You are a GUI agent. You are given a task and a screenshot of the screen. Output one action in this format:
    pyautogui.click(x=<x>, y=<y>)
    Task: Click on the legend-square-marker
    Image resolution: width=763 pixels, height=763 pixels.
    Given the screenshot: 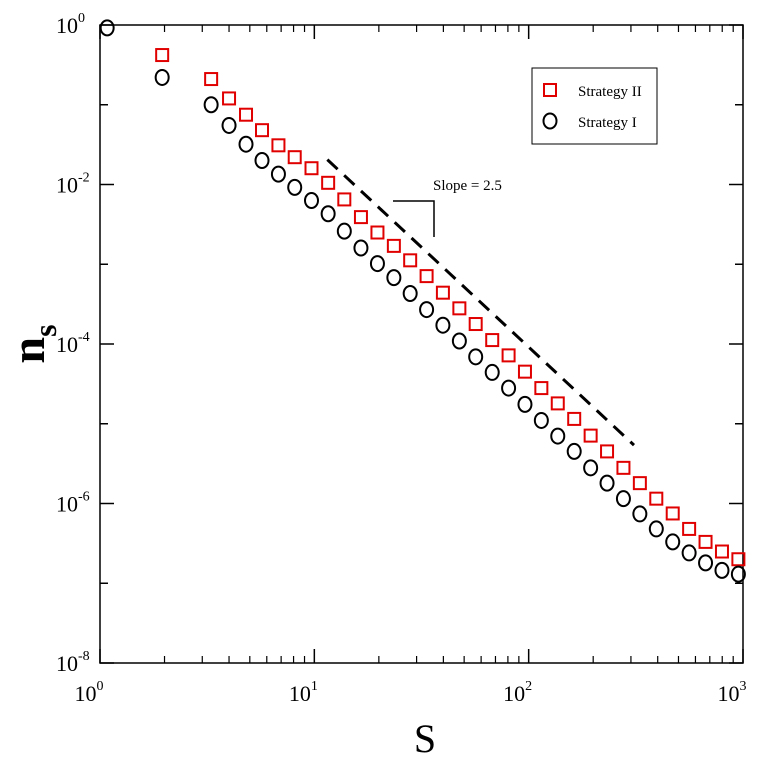 What is the action you would take?
    pyautogui.click(x=550, y=90)
    